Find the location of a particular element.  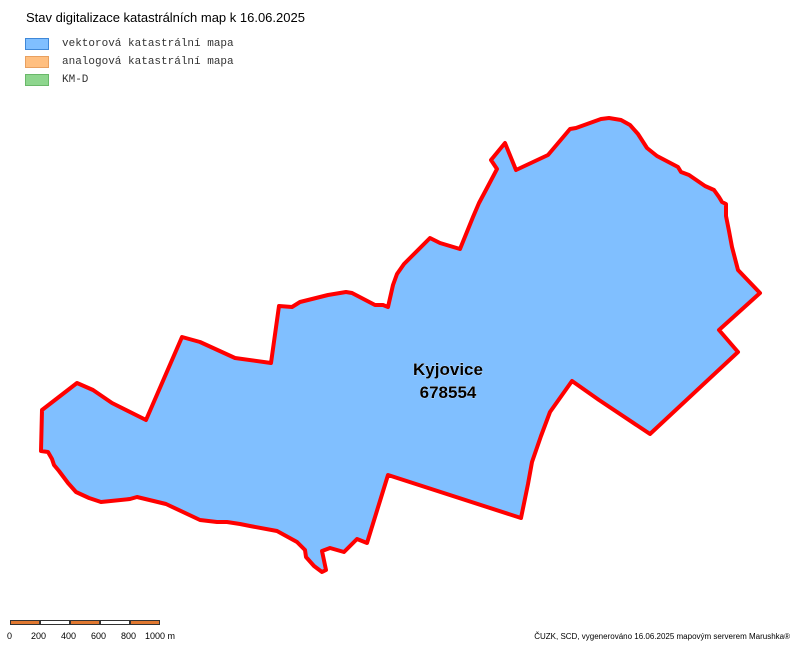

legend-label-analog: analogová katastrální mapa is located at coordinates (148, 62).